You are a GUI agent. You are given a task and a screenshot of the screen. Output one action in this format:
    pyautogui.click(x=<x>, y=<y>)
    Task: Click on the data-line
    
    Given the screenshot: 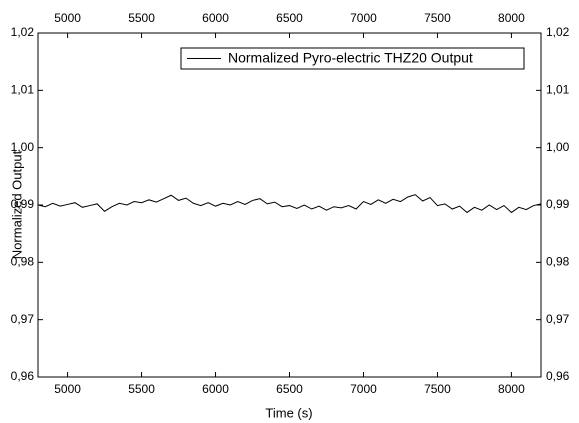 What is the action you would take?
    pyautogui.click(x=289, y=204)
    